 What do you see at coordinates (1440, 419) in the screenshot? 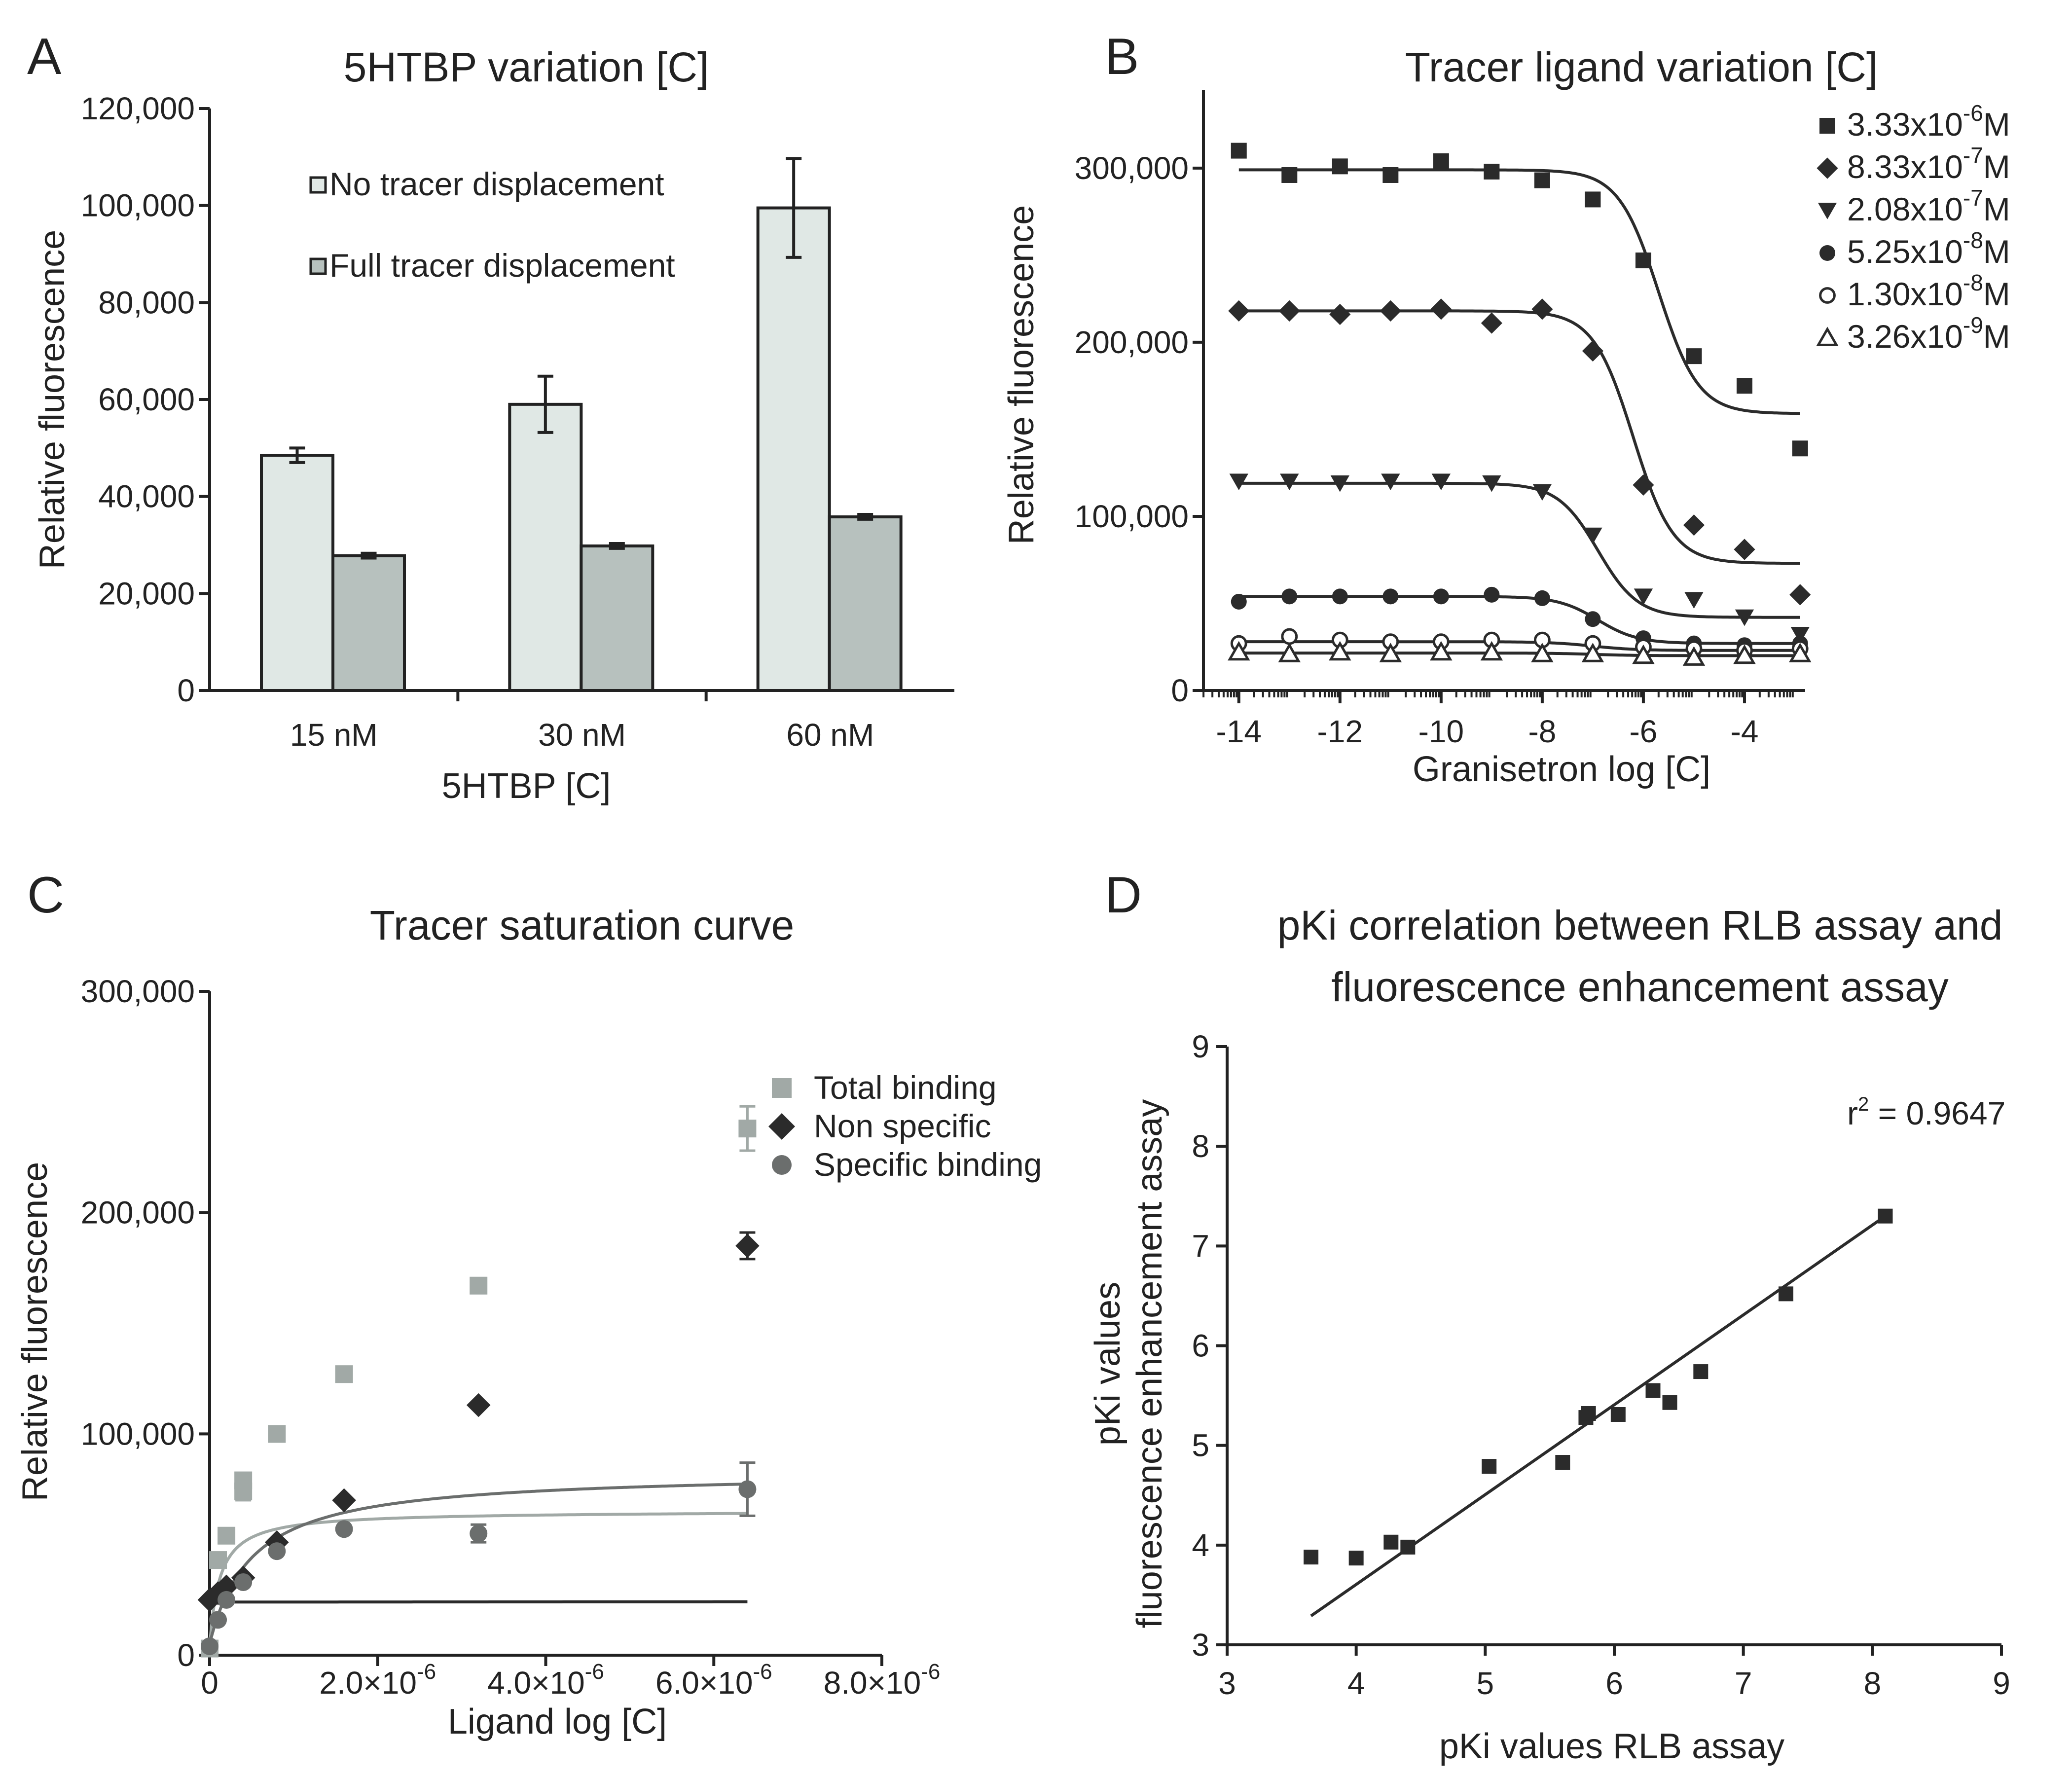
I see `panel-b-axes: 0 100,000 200,000 300,000 -14 -12 -10 -8 -6 -4` at bounding box center [1440, 419].